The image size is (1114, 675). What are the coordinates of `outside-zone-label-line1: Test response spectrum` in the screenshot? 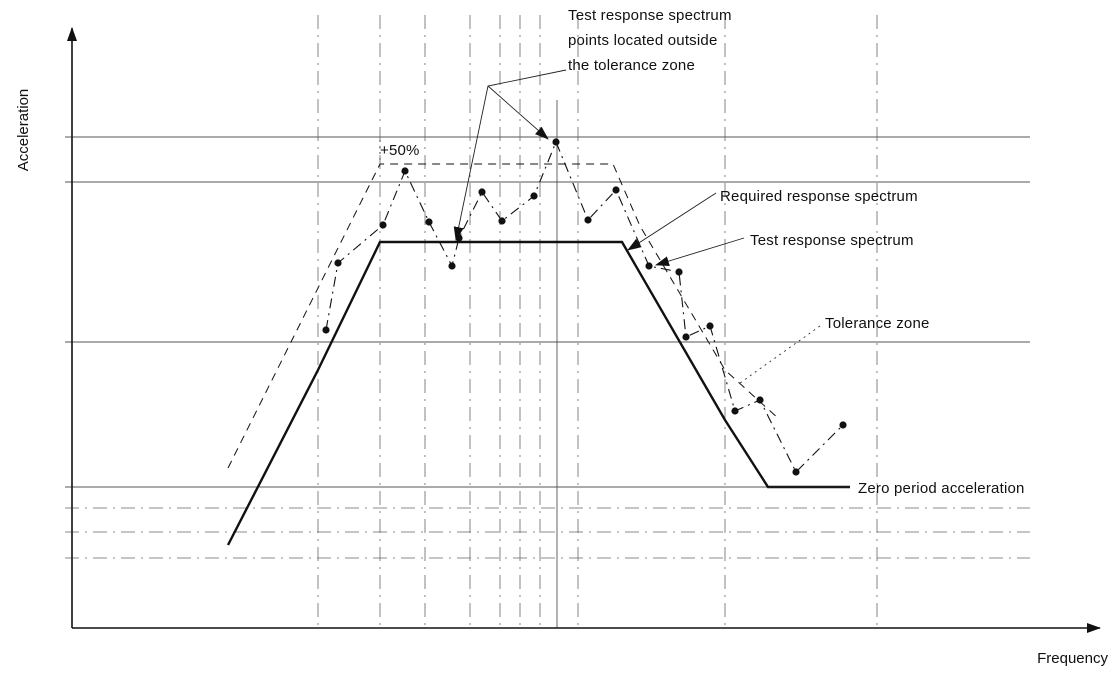 It's located at (650, 15).